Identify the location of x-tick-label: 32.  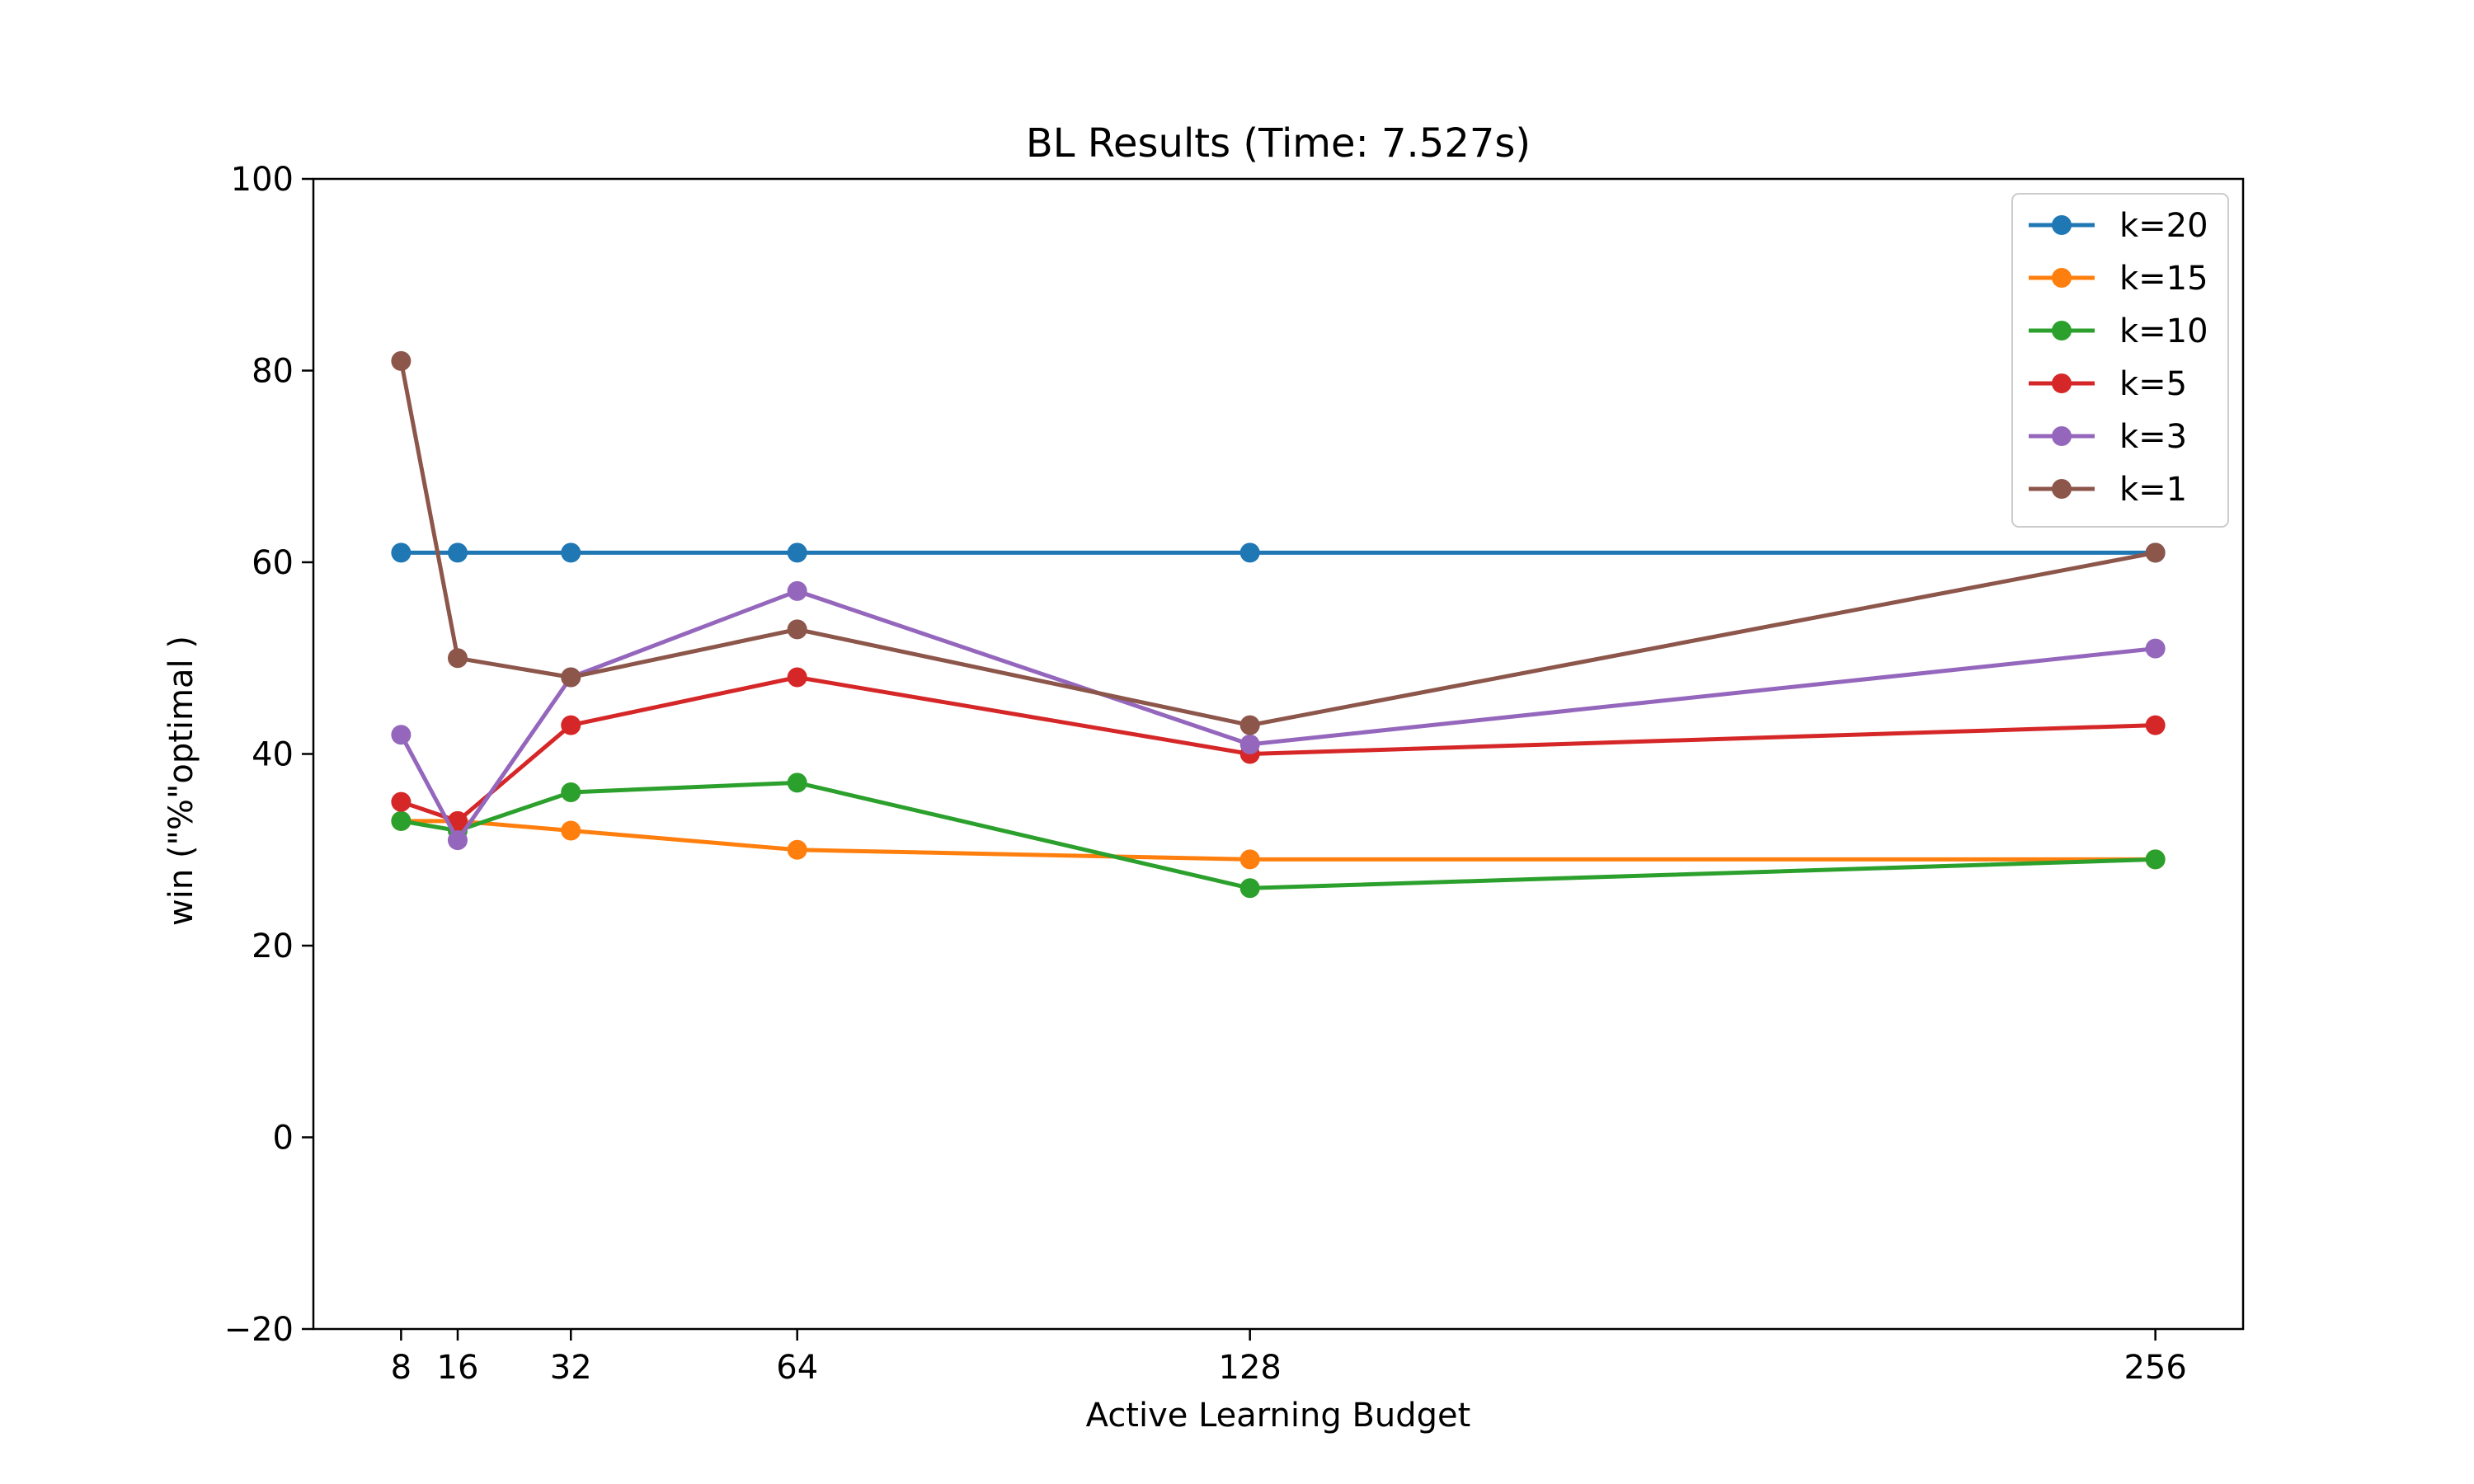
(571, 1368).